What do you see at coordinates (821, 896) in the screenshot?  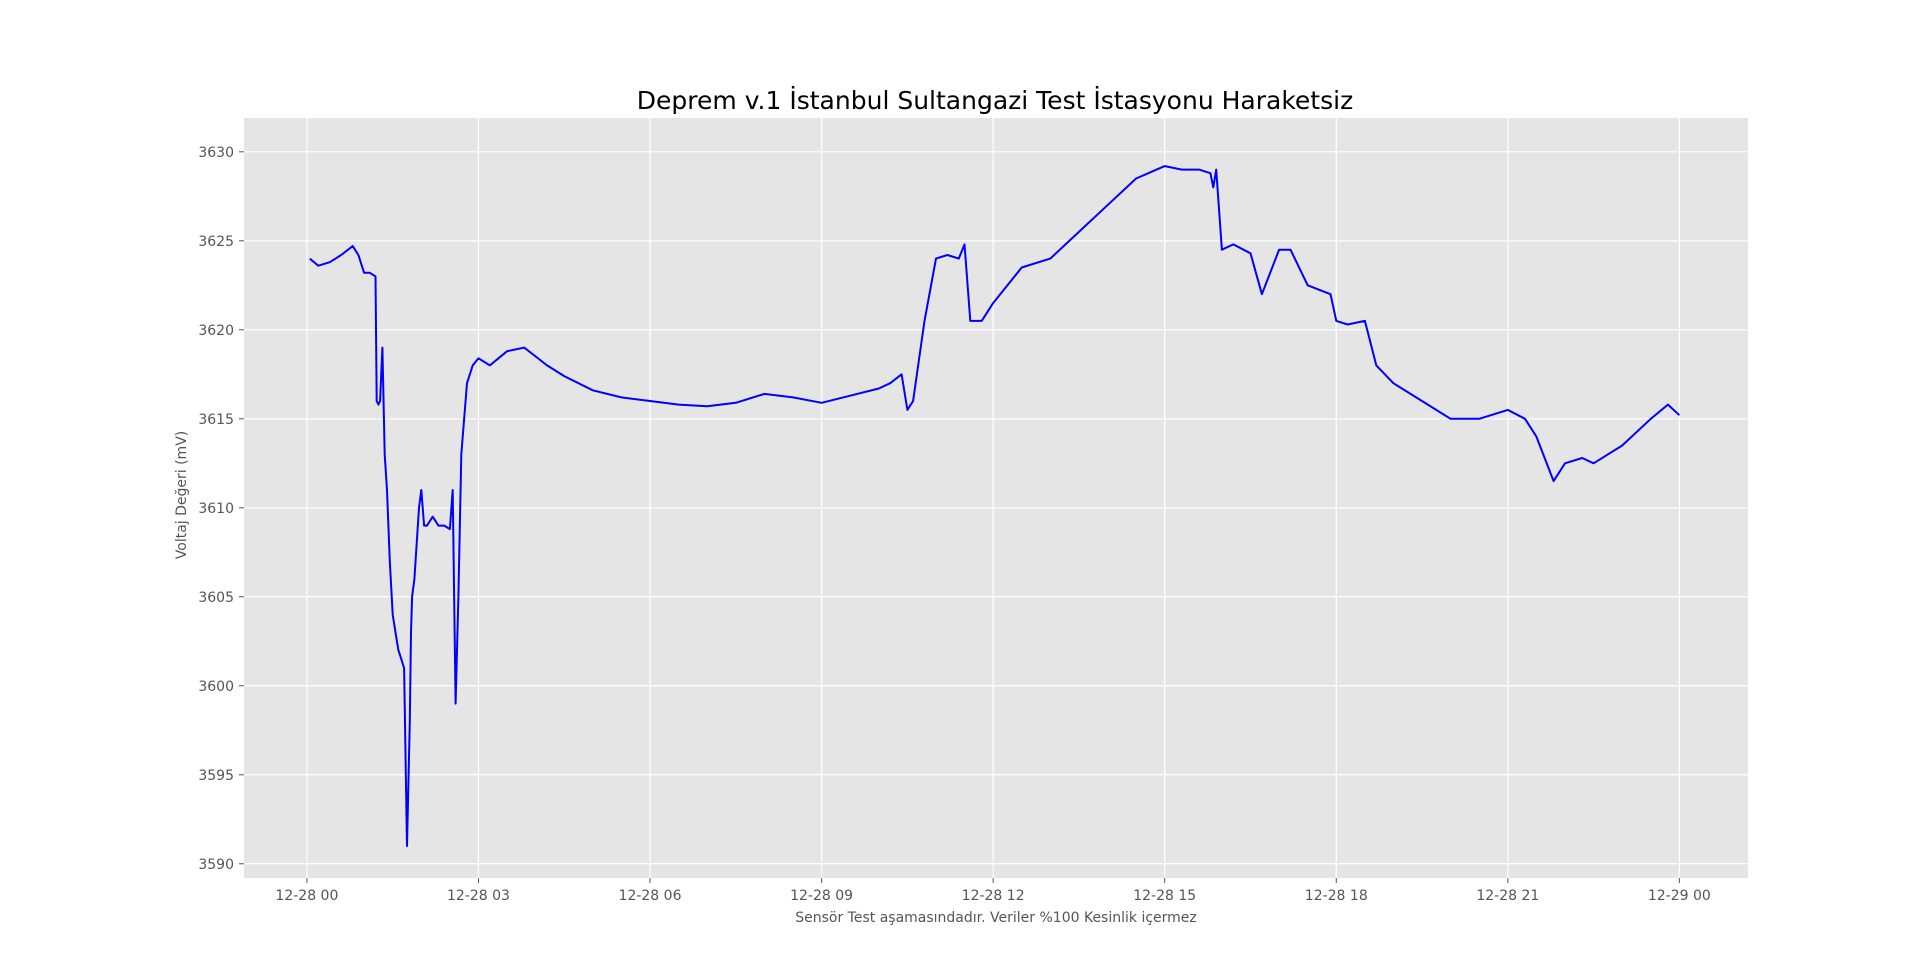 I see `x-tick-label: 12-28 09` at bounding box center [821, 896].